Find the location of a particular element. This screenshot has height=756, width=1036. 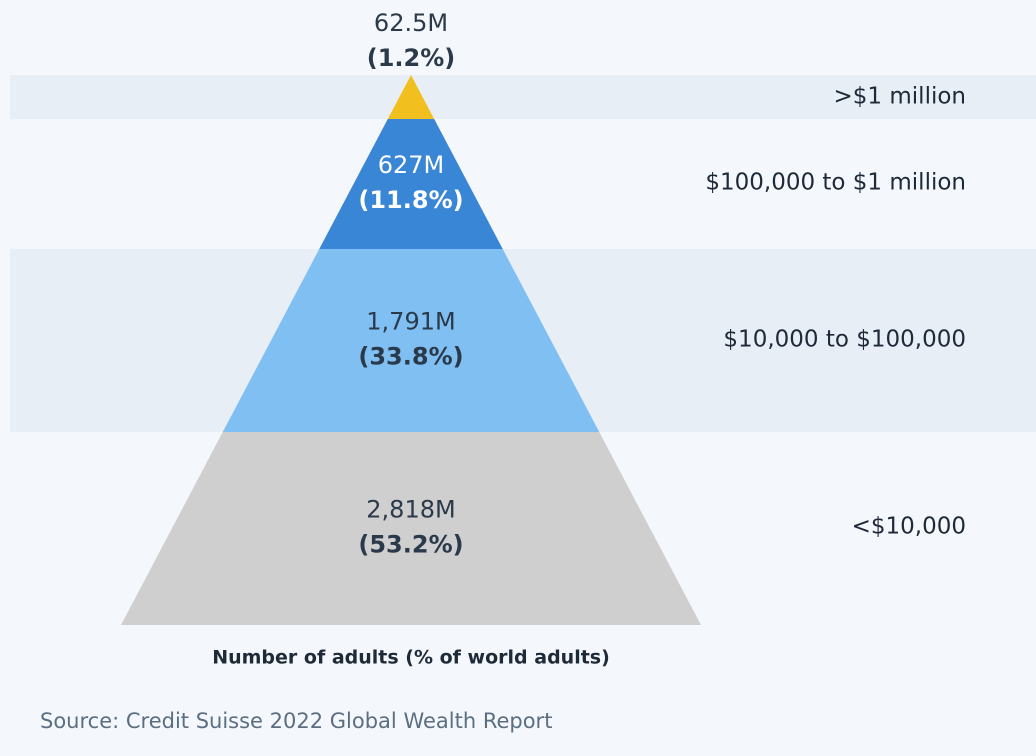

category-label: <$10,000 is located at coordinates (909, 527).